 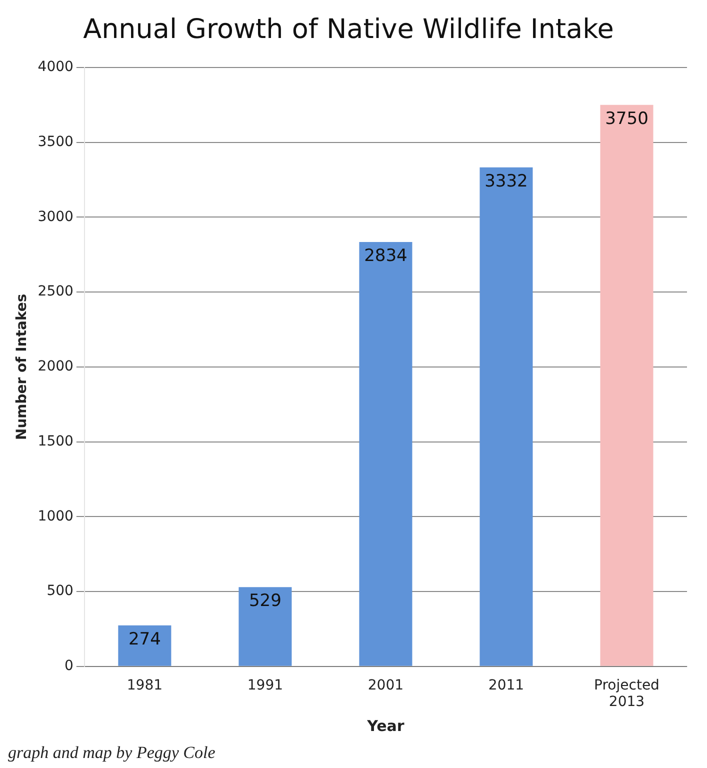 I want to click on data-label: 3332, so click(x=506, y=181).